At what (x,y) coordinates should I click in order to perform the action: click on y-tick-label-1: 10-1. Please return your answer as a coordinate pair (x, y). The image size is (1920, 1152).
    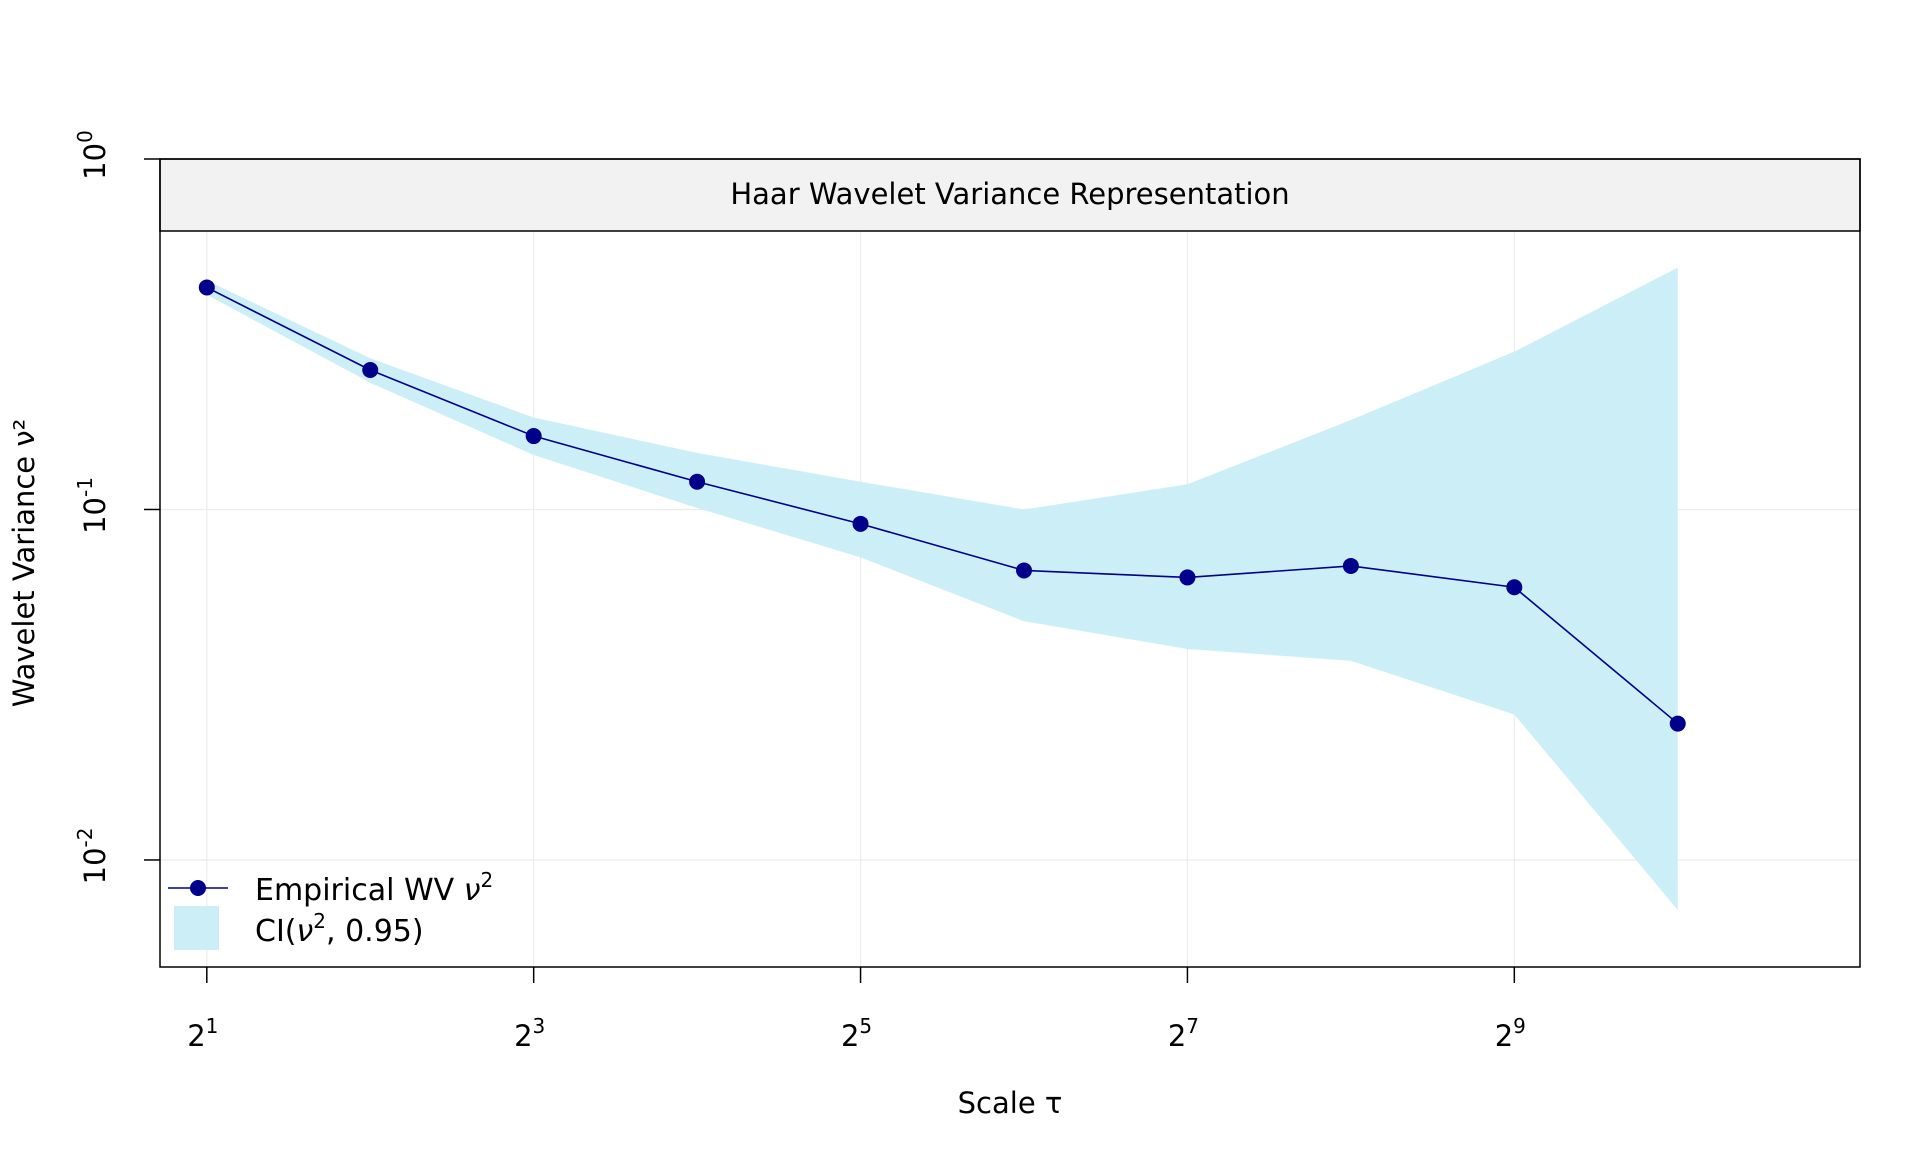
    Looking at the image, I should click on (92, 505).